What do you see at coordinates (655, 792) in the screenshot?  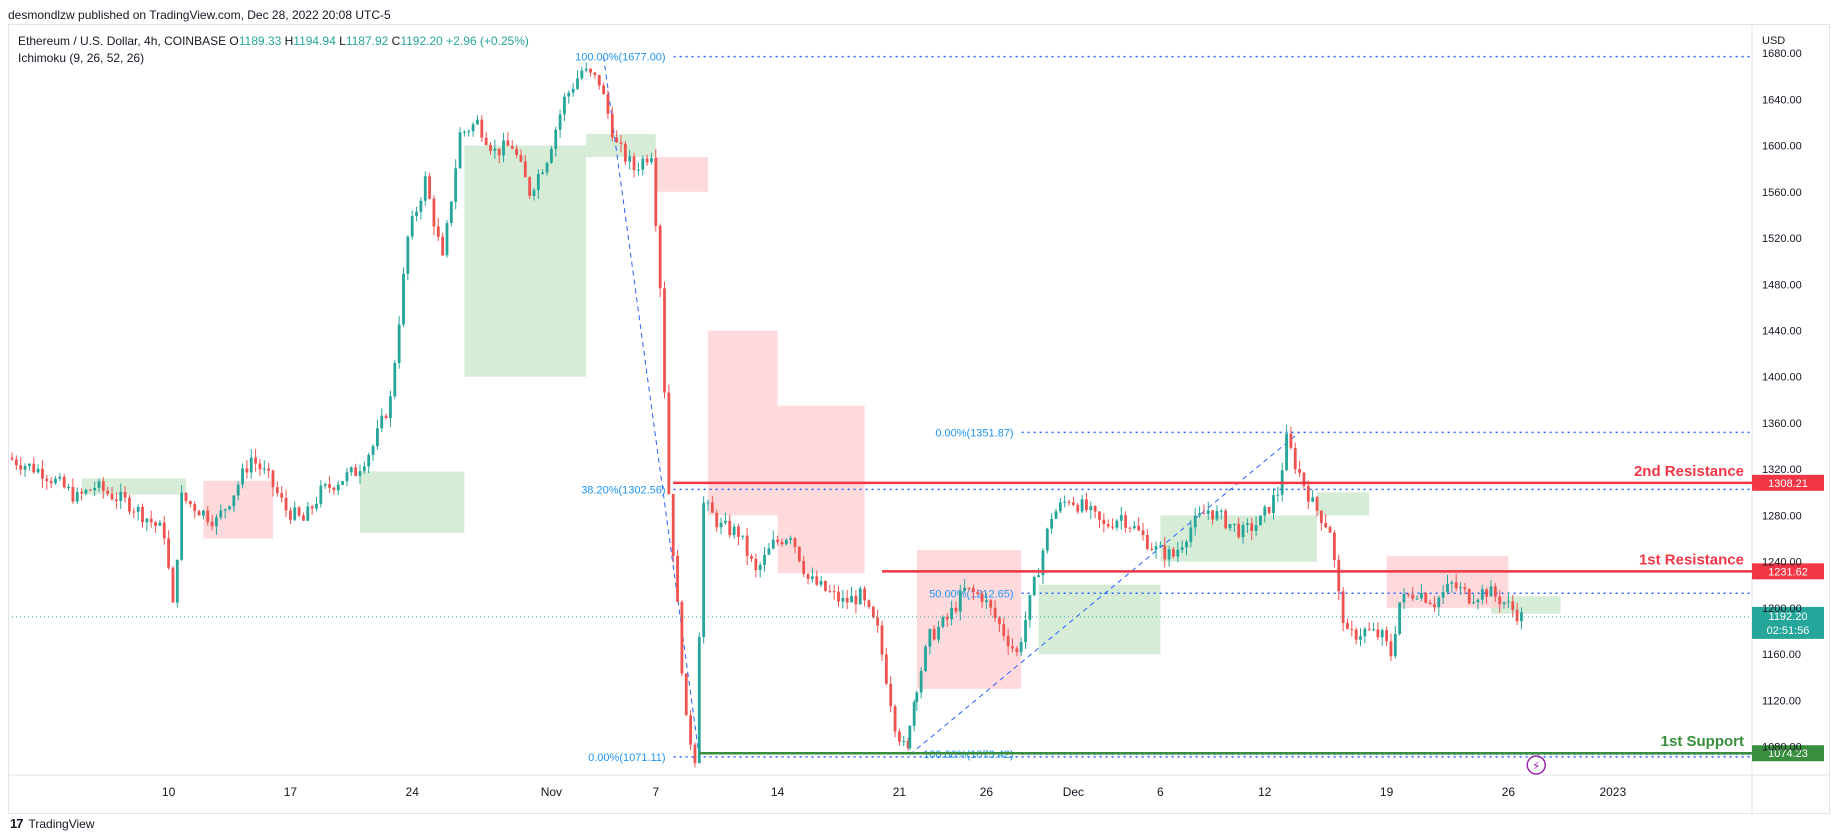 I see `x-tick-label: 7` at bounding box center [655, 792].